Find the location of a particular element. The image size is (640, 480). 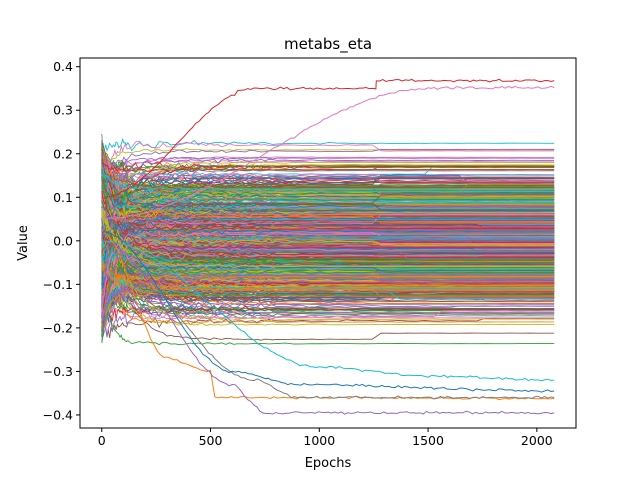

y-tick-label: 0.2 is located at coordinates (63, 153).